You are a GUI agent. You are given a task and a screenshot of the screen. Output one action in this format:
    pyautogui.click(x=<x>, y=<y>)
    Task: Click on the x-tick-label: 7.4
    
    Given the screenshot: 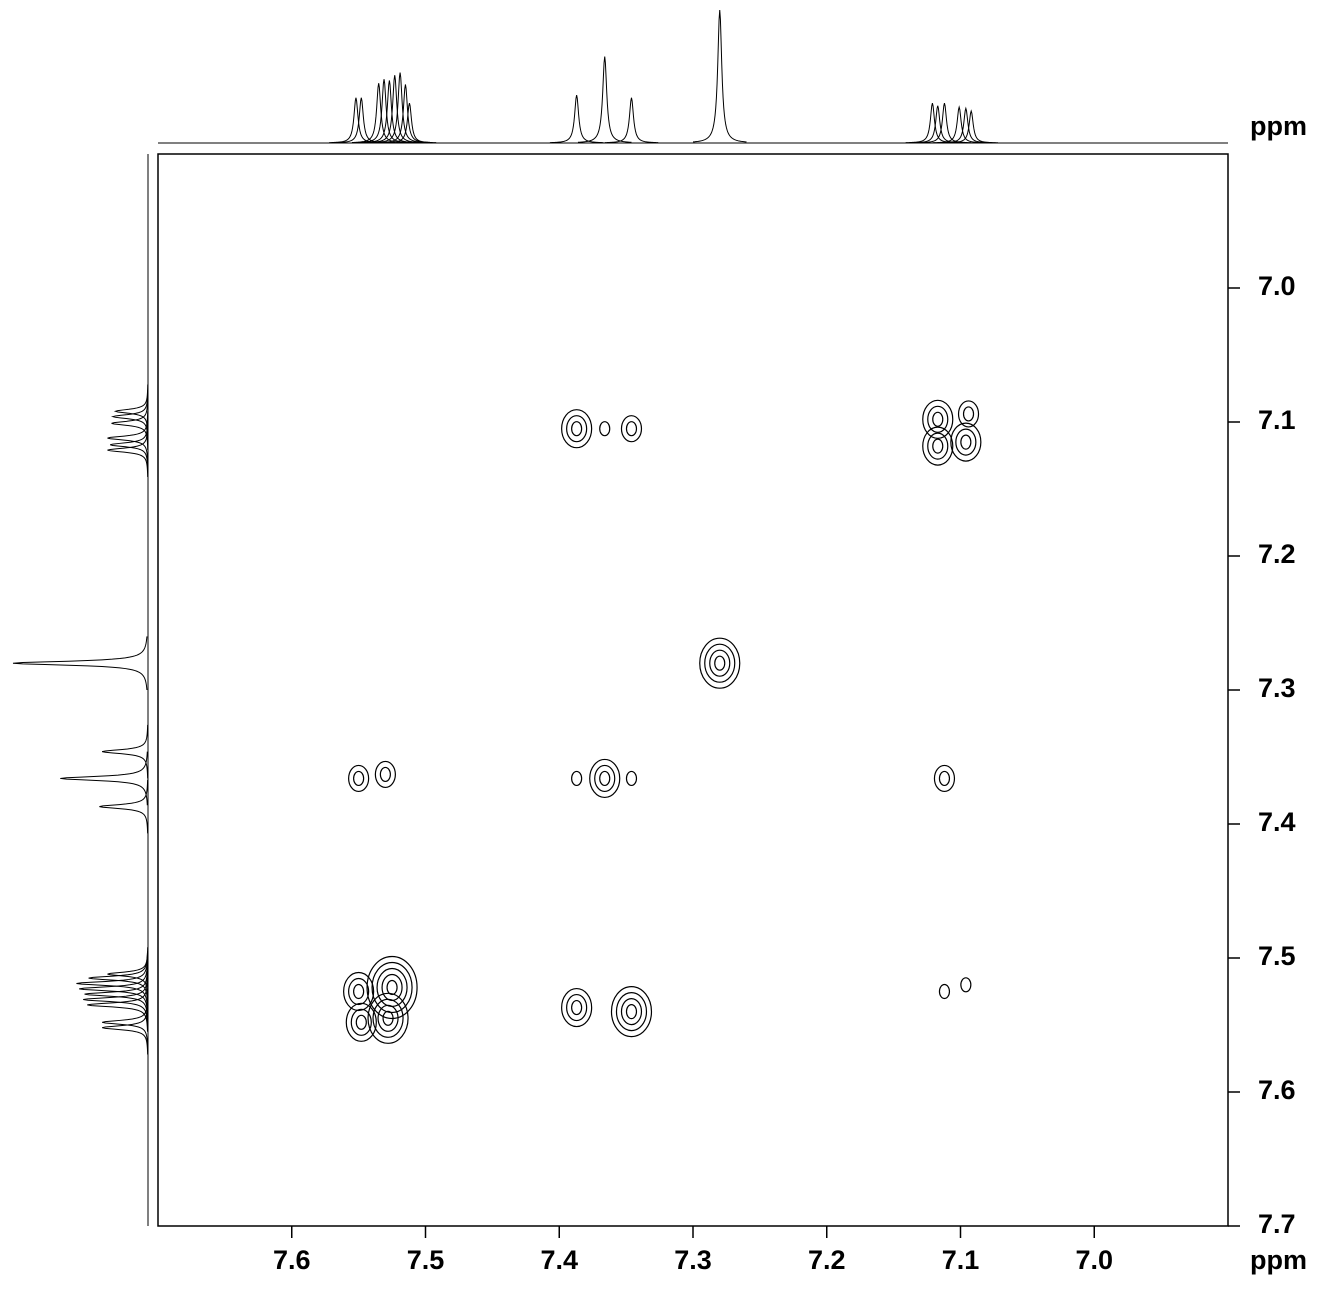 What is the action you would take?
    pyautogui.click(x=559, y=1260)
    